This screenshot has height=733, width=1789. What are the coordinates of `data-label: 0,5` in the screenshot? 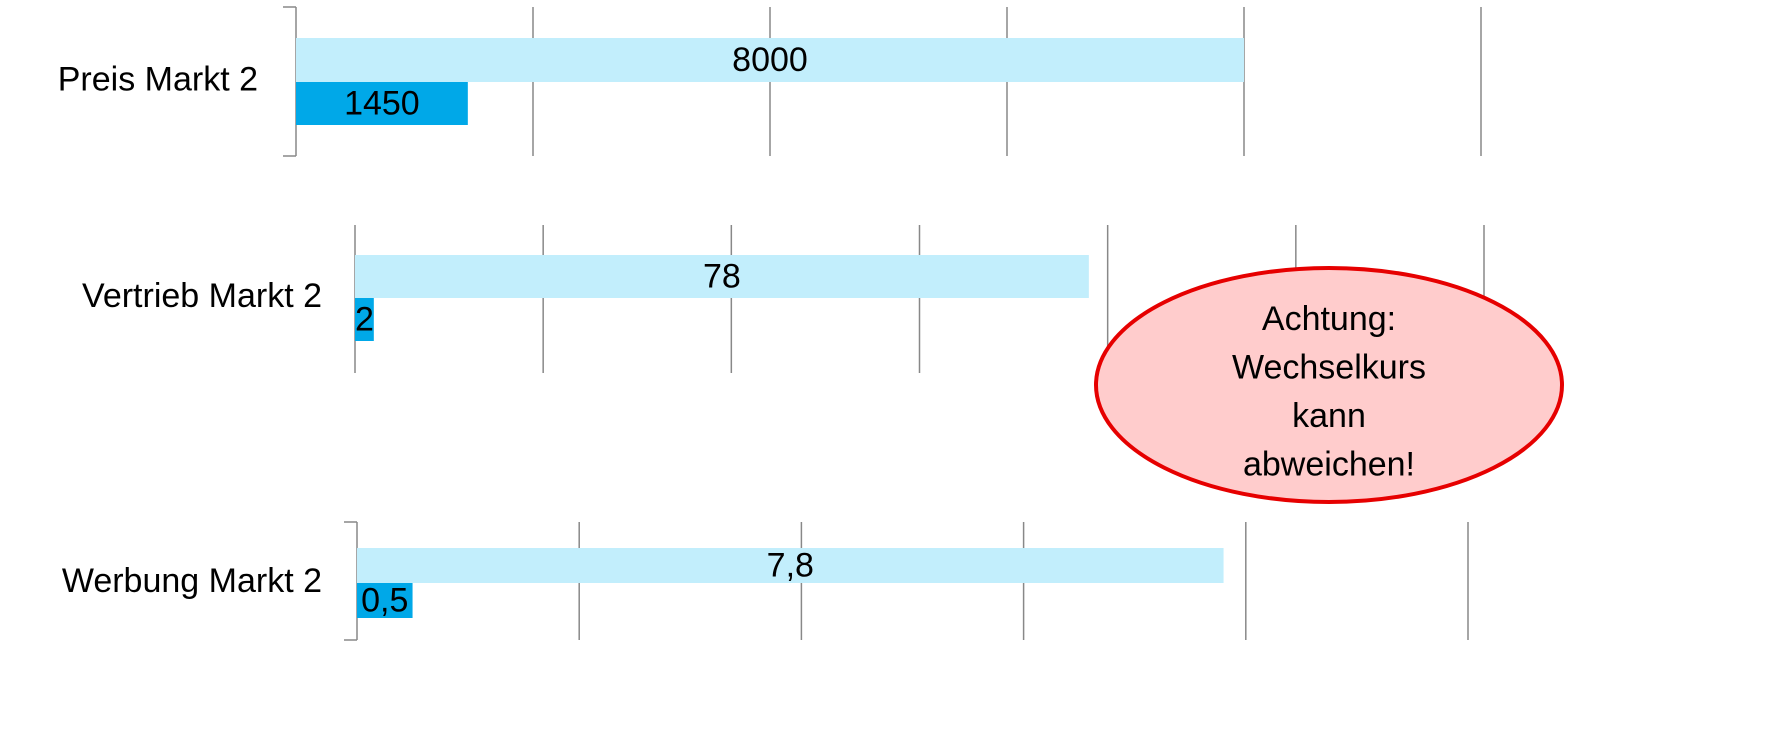 It's located at (384, 600).